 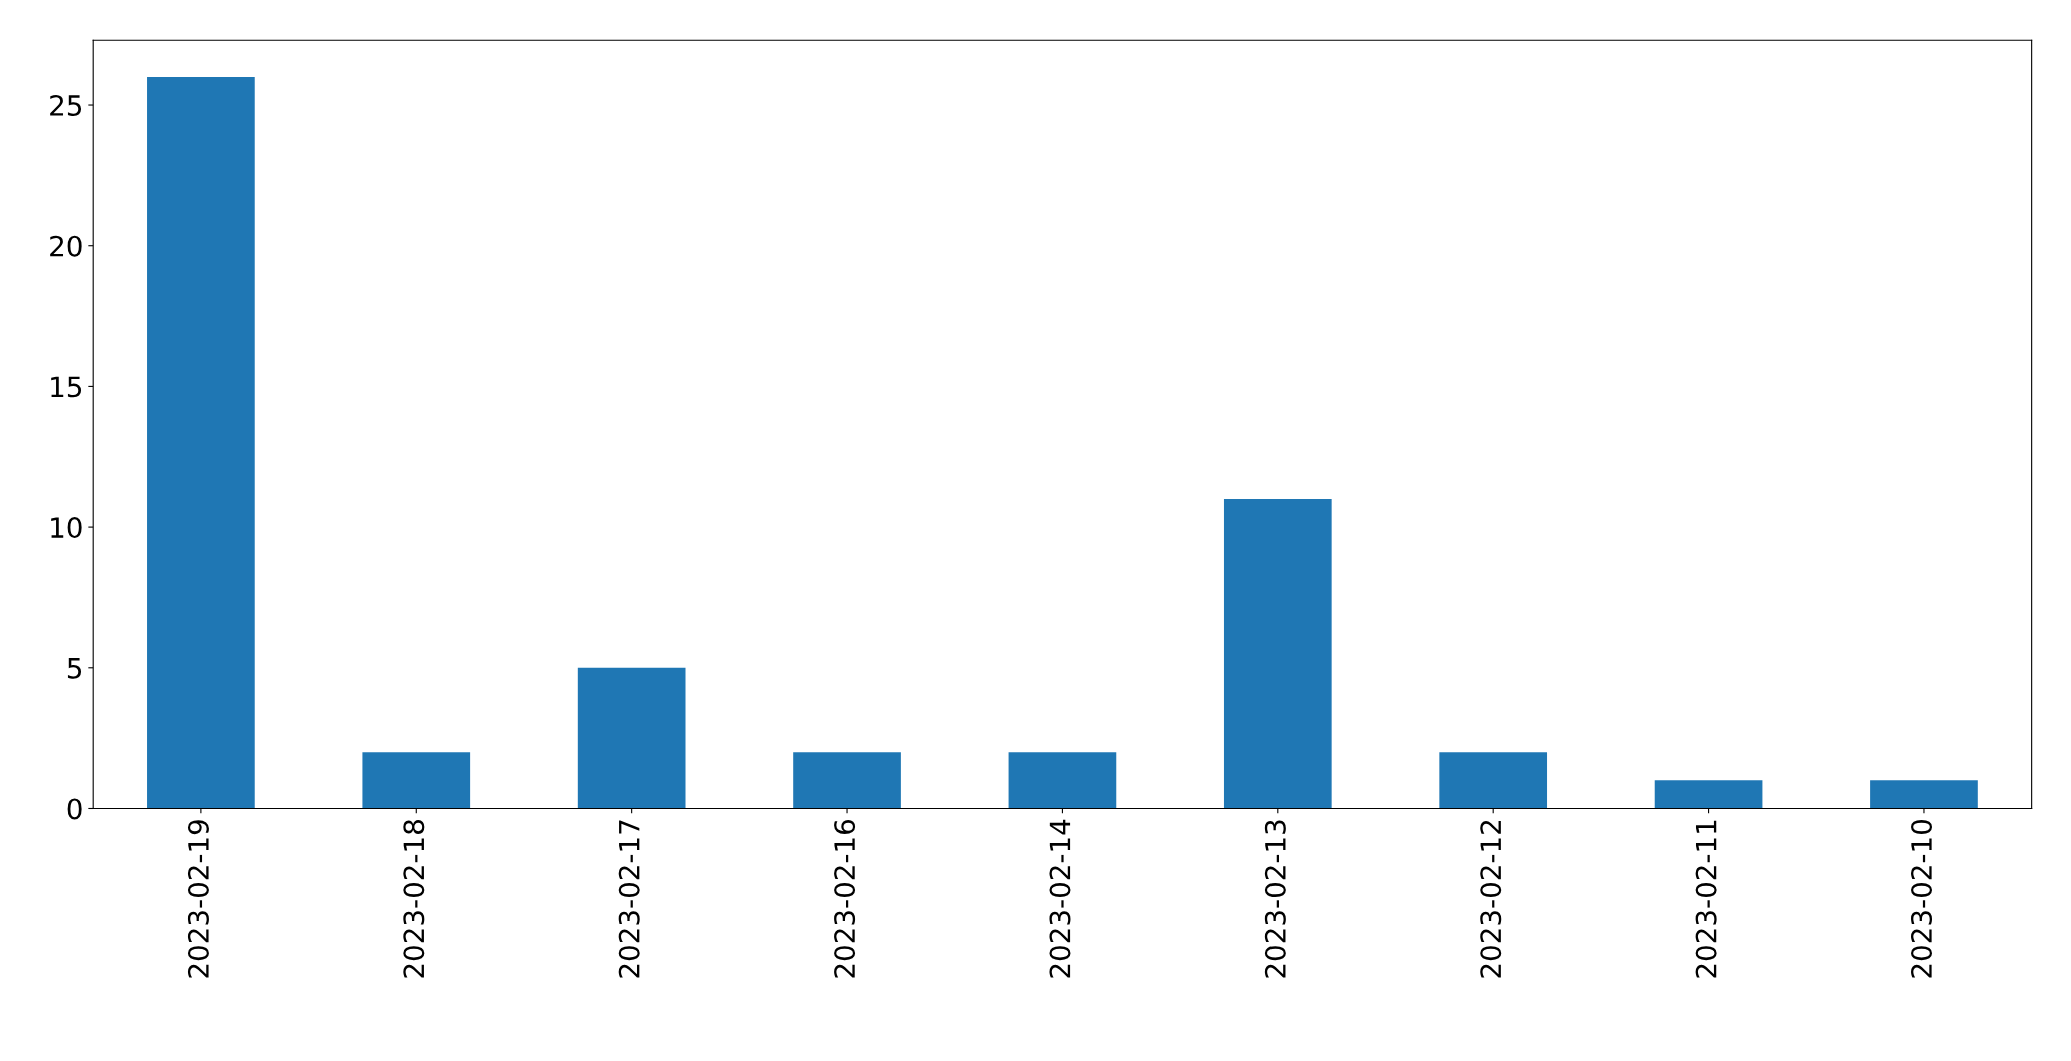 I want to click on x-tick-label: 2023-02-16, so click(x=845, y=898).